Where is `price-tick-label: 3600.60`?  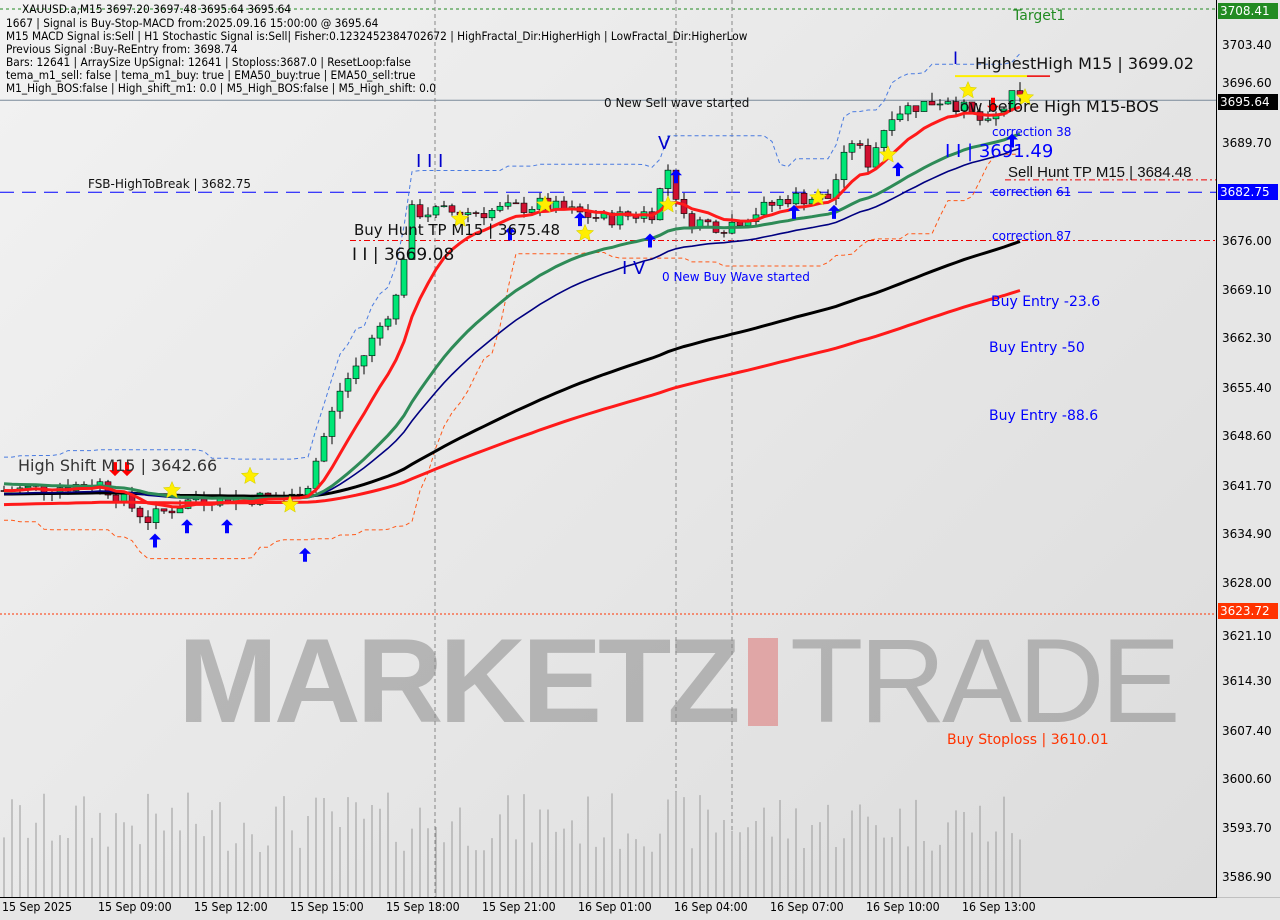 price-tick-label: 3600.60 is located at coordinates (1247, 779).